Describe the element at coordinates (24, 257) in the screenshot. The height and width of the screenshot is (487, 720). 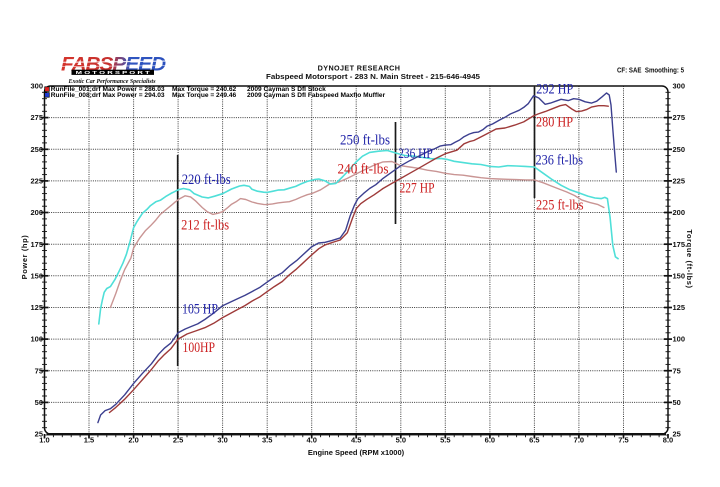
I see `svg-text: Power (hp)` at that location.